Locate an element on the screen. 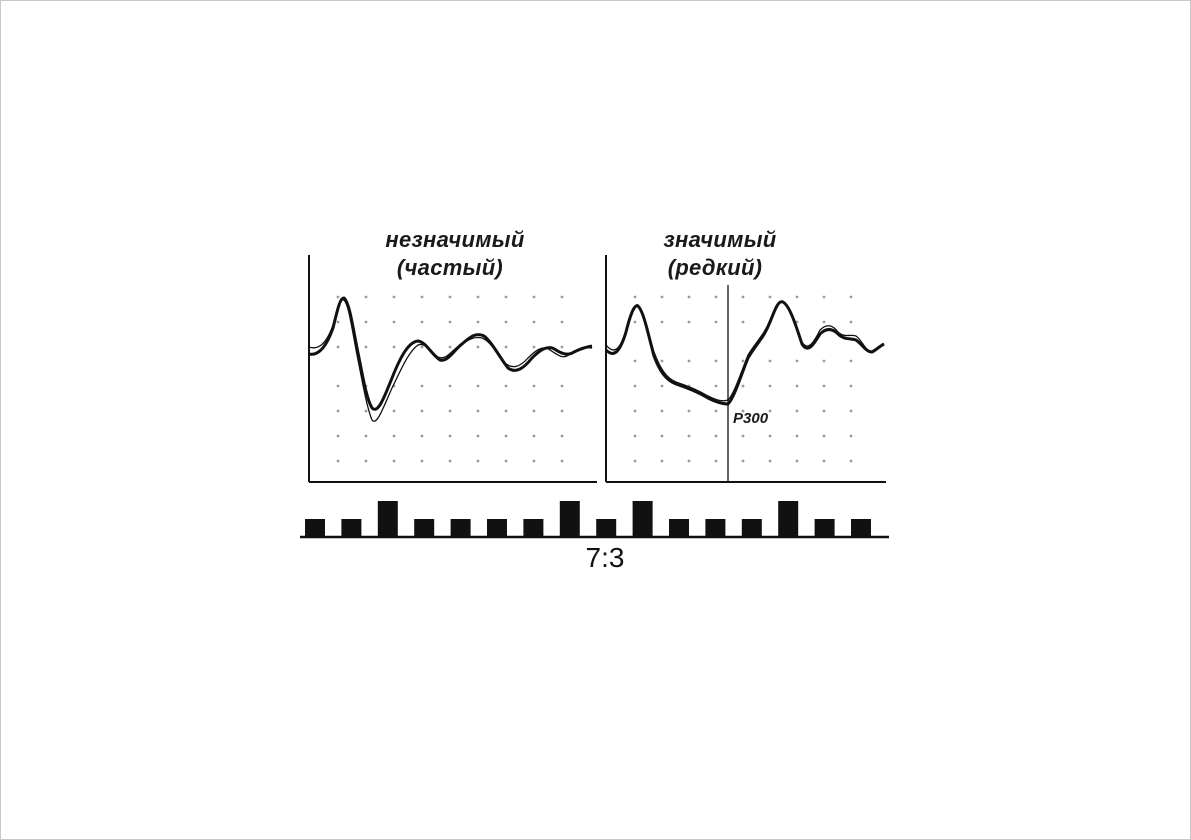 The image size is (1191, 840). left-trace-thick is located at coordinates (450, 353).